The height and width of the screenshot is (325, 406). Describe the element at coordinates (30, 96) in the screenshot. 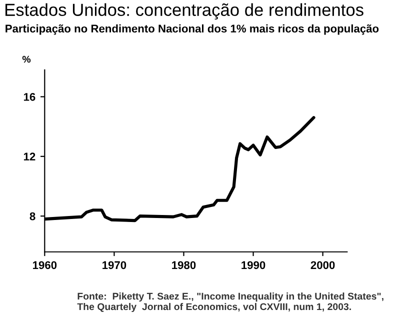

I see `y-tick-label: 16` at that location.